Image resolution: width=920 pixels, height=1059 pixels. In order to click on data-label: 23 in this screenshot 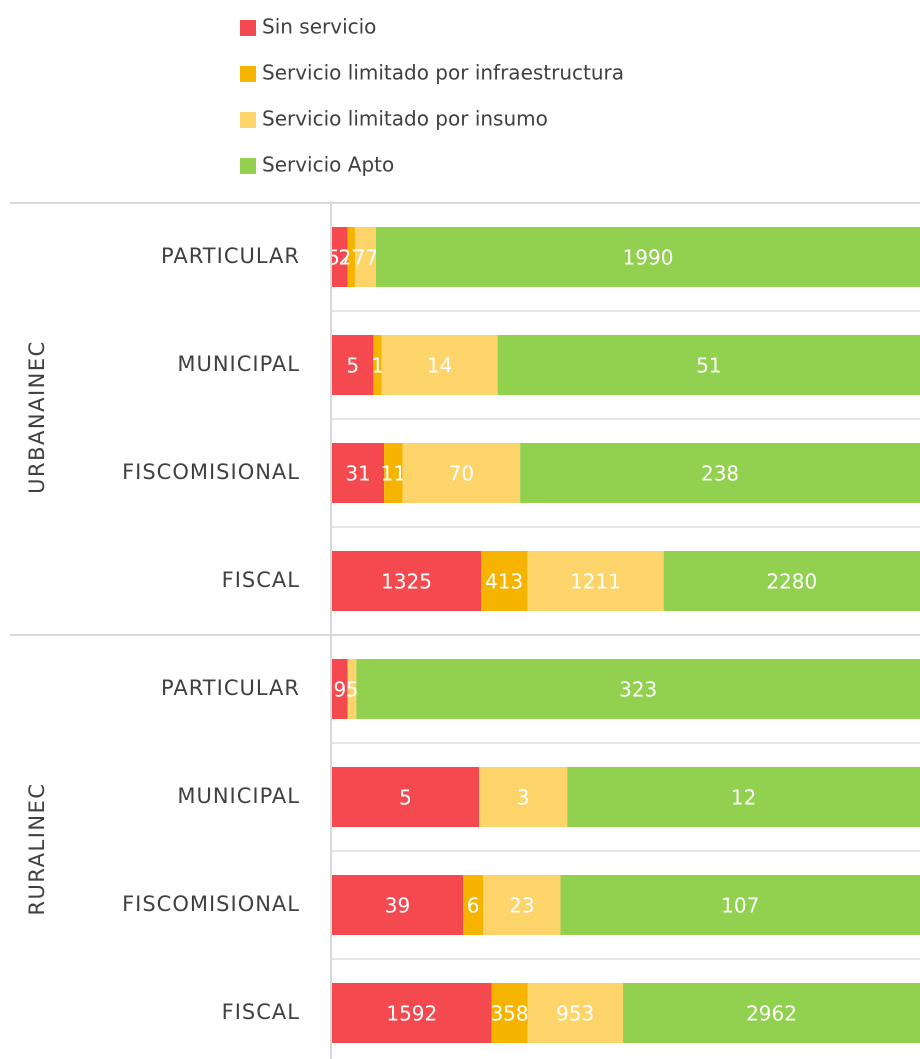, I will do `click(521, 906)`.